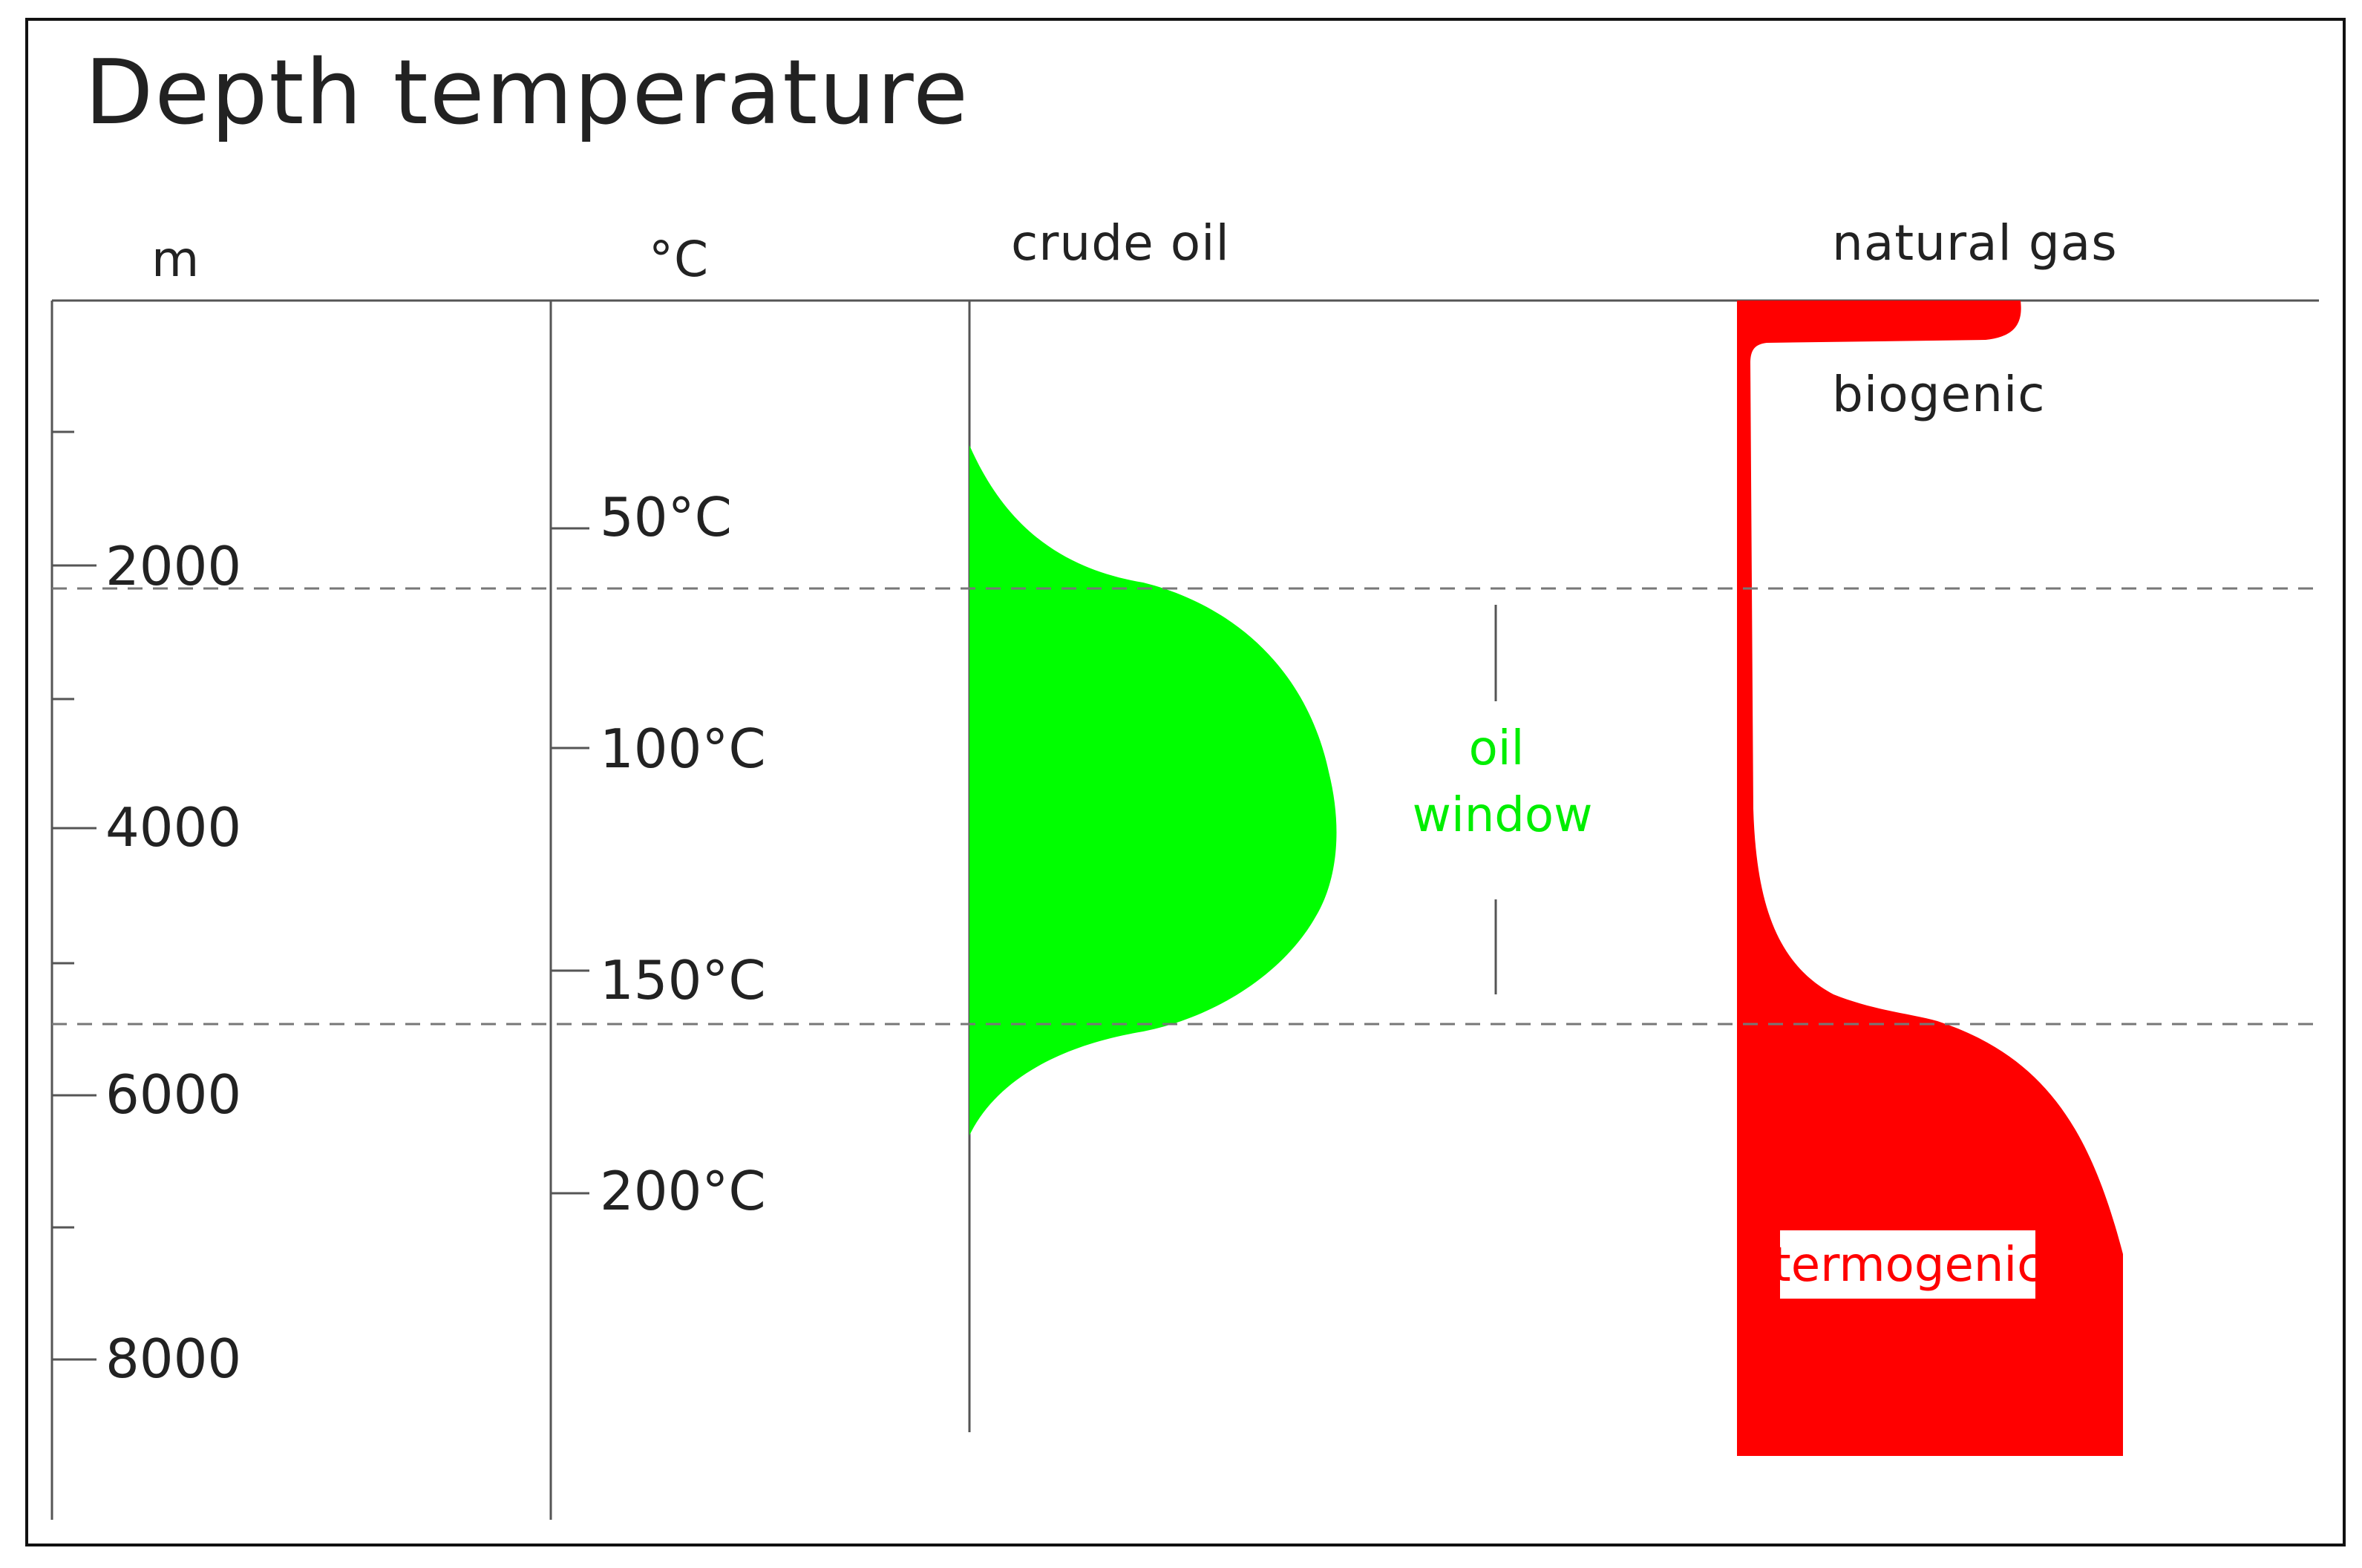 Image resolution: width=2362 pixels, height=1568 pixels. Describe the element at coordinates (1120, 243) in the screenshot. I see `crude-oil-header: crude oil` at that location.